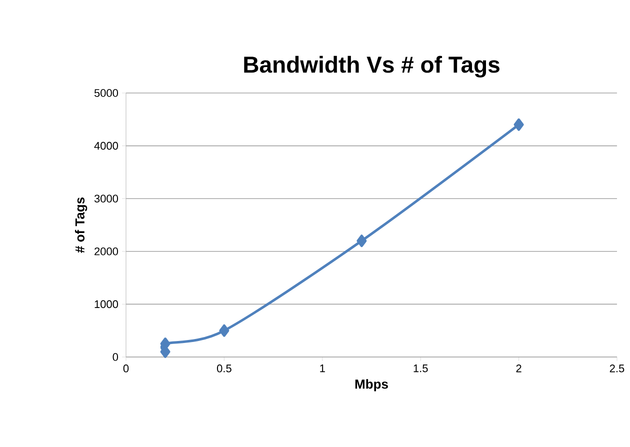 Image resolution: width=630 pixels, height=447 pixels. I want to click on x-tick-label: 0, so click(126, 368).